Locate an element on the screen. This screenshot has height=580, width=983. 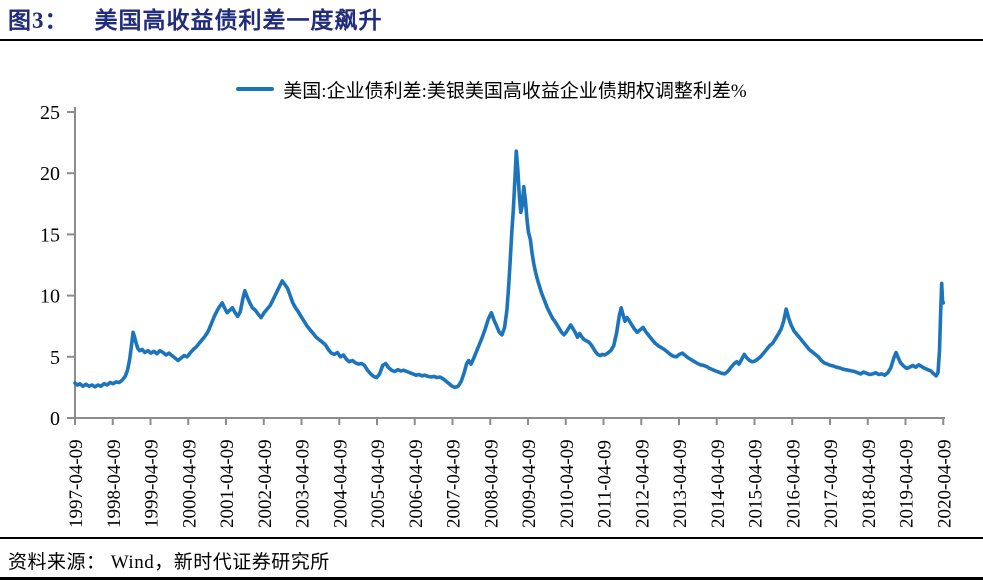
source-note: 资料来源： Wind，新时代证券研究所 is located at coordinates (491, 555).